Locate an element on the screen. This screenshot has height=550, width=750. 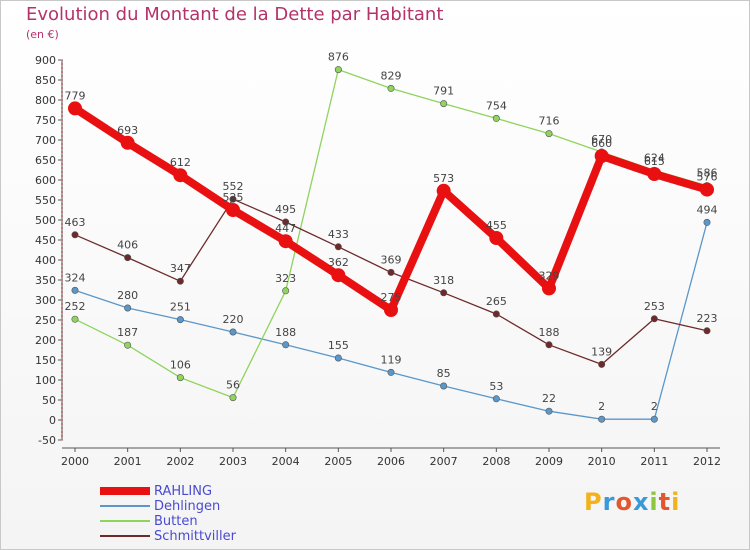
data-label-schmittviller: 188 is located at coordinates (549, 332).